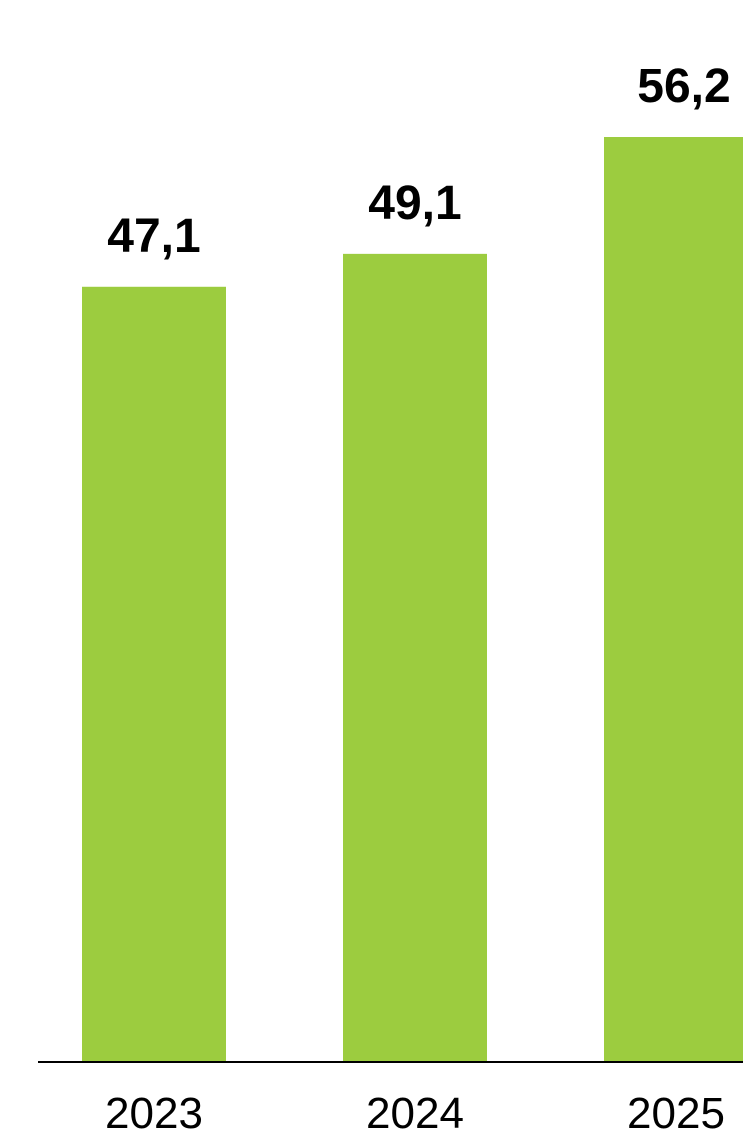 This screenshot has width=743, height=1139. Describe the element at coordinates (683, 86) in the screenshot. I see `value-label-2025: 56,2` at that location.